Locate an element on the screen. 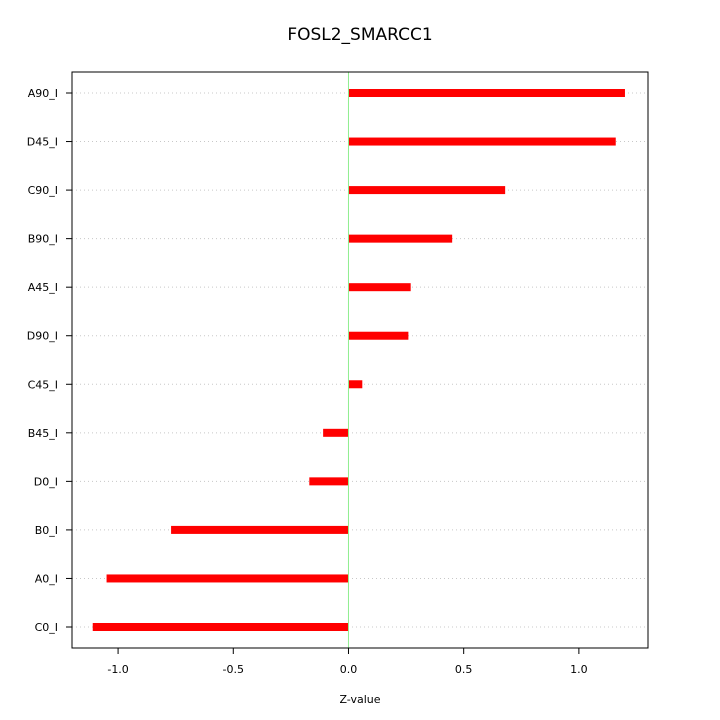 The height and width of the screenshot is (720, 720). y-tick-label: A90_I is located at coordinates (43, 93).